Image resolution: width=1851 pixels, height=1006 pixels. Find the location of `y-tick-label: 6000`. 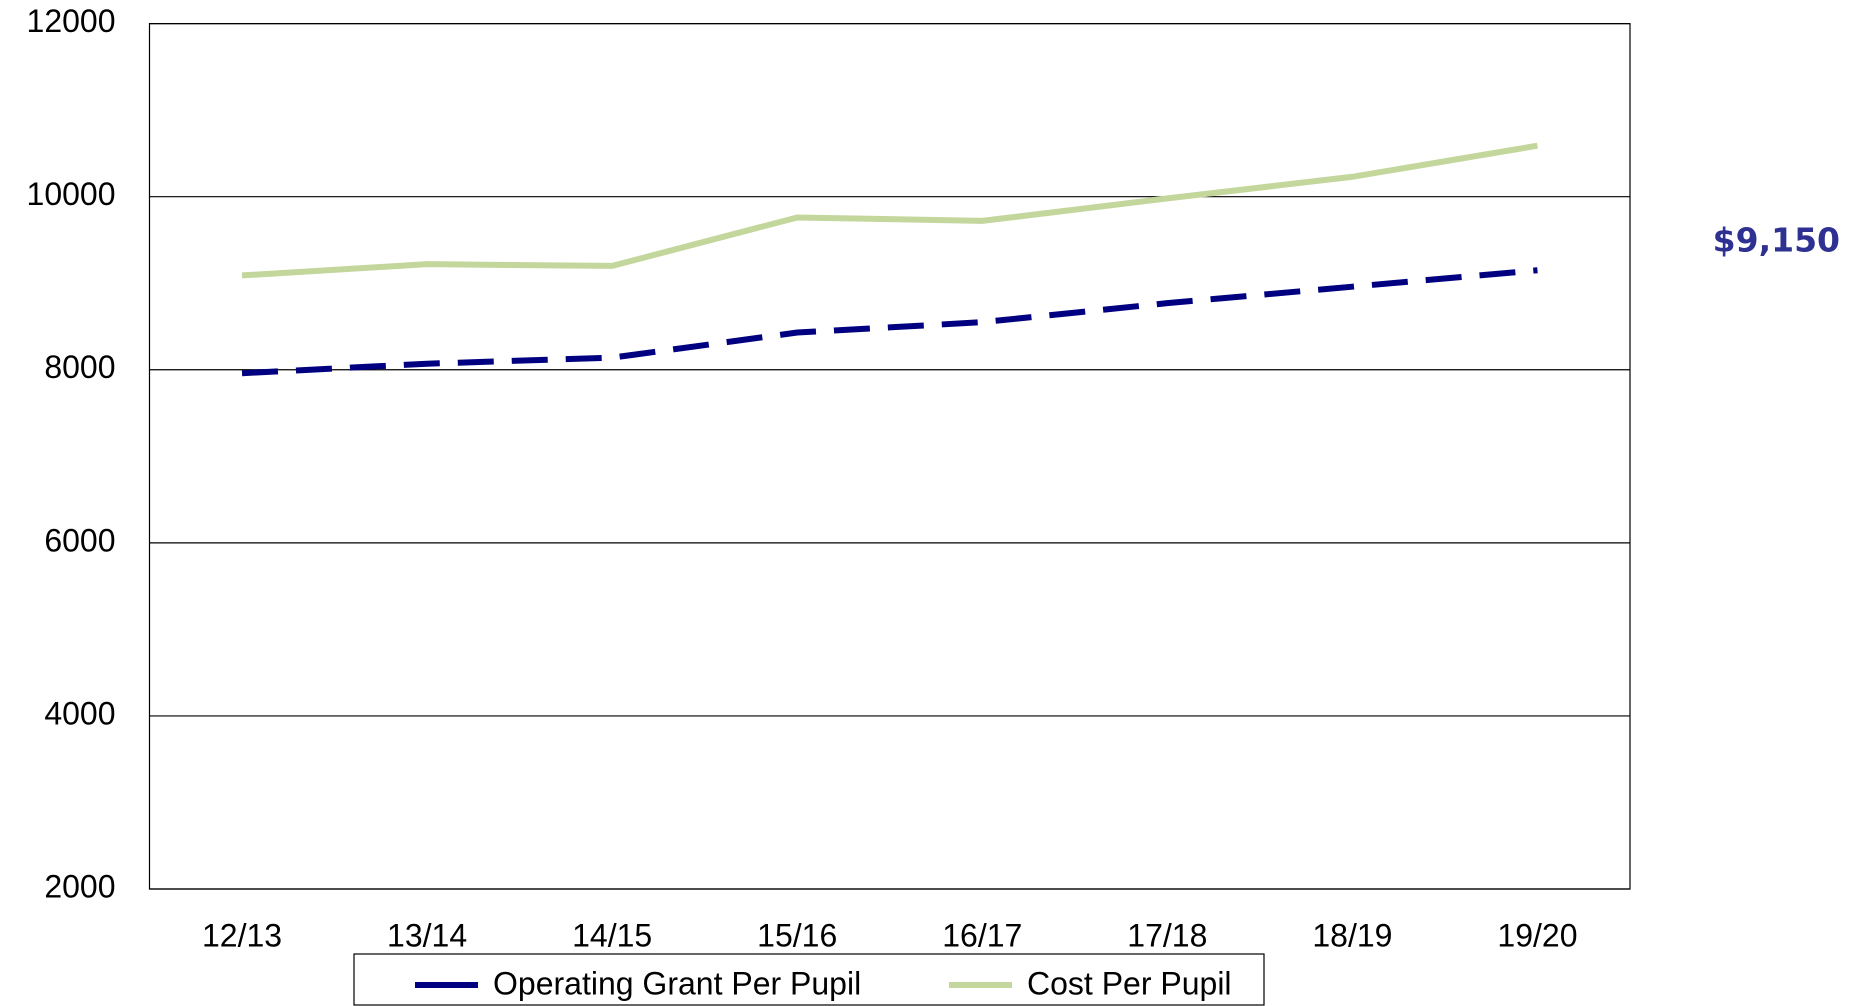

y-tick-label: 6000 is located at coordinates (79, 540).